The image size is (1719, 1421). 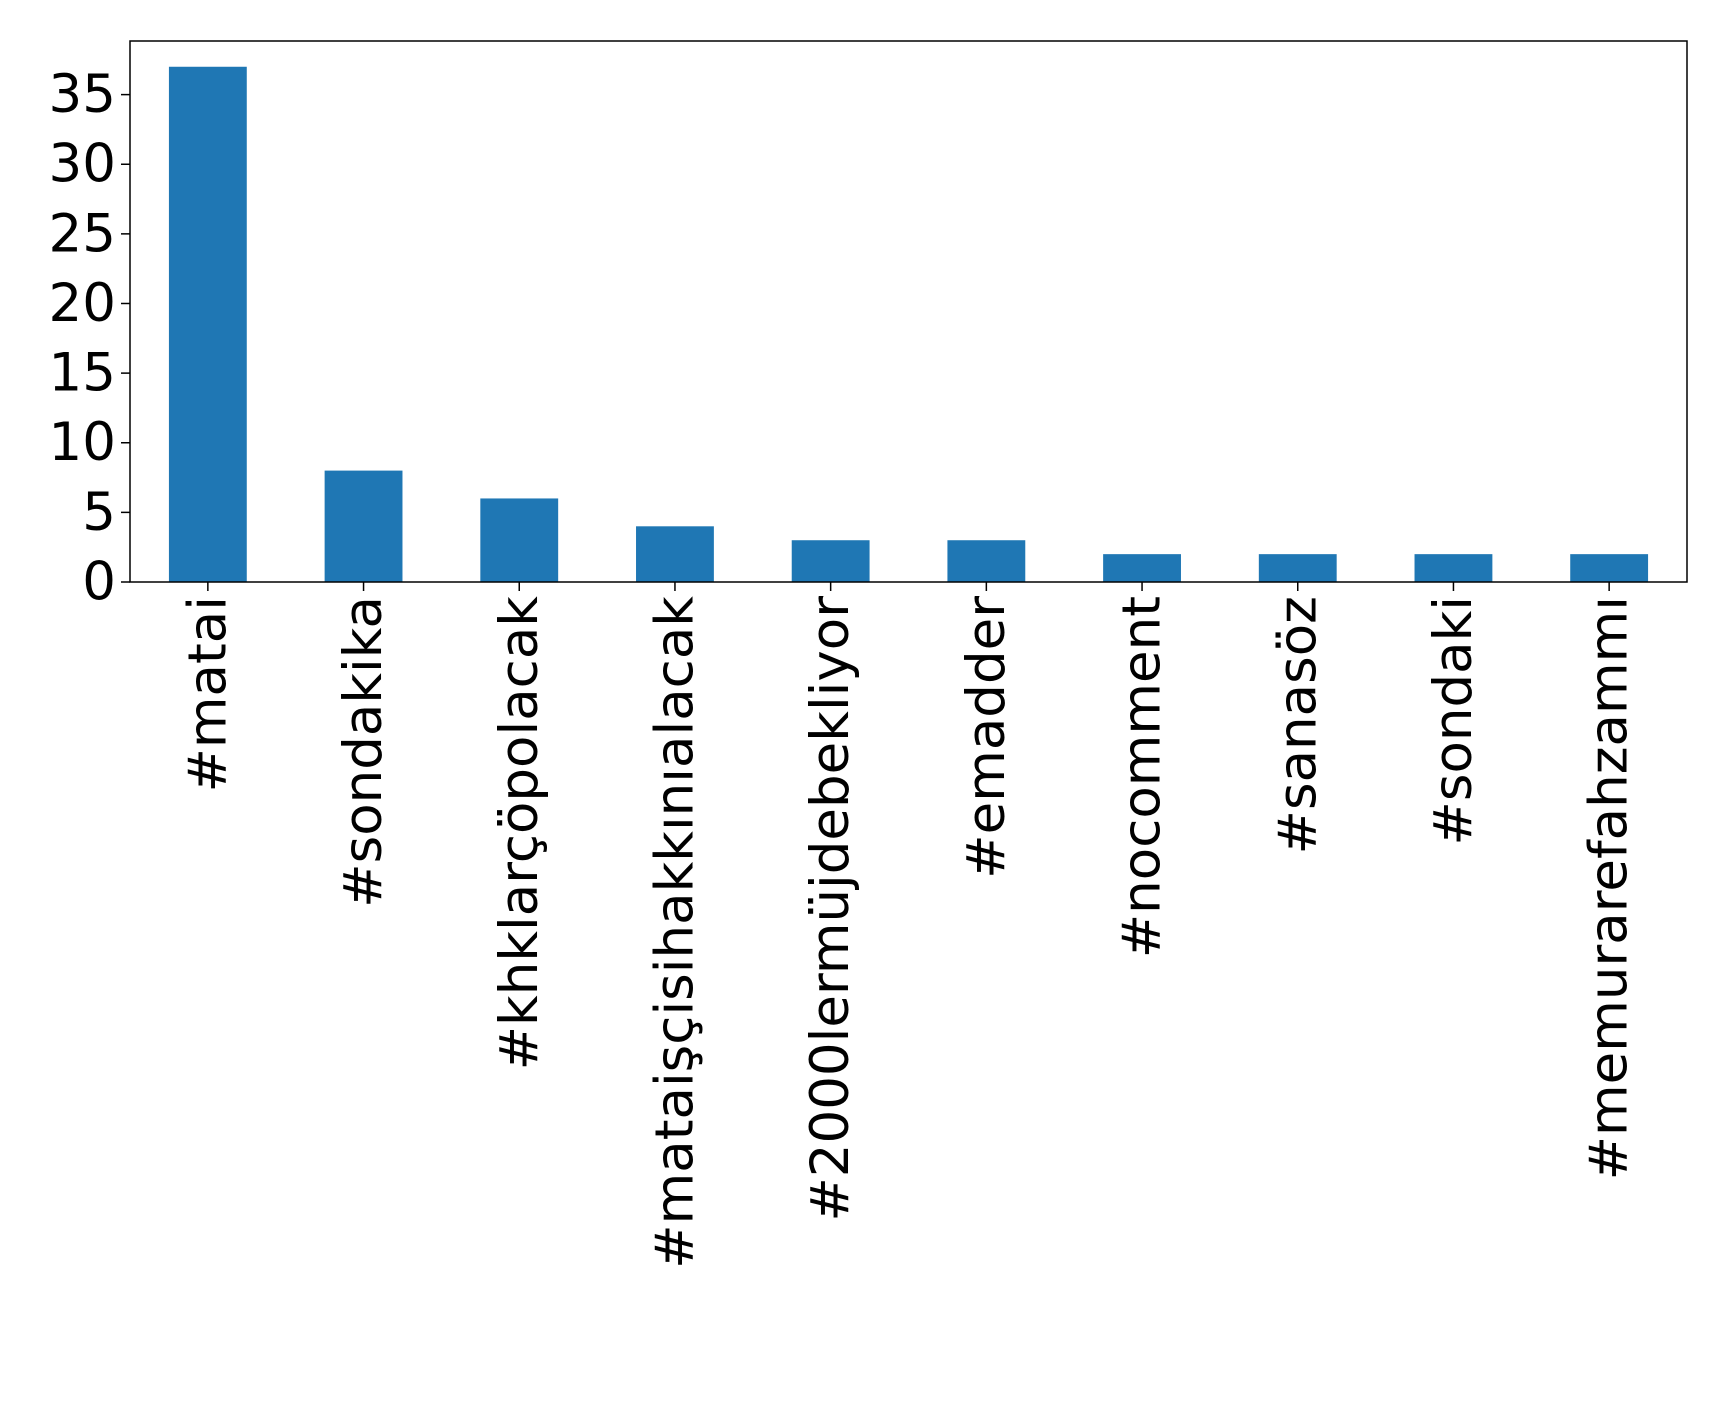 I want to click on x-tick-label: #2000lermüjdebekliyor, so click(x=830, y=909).